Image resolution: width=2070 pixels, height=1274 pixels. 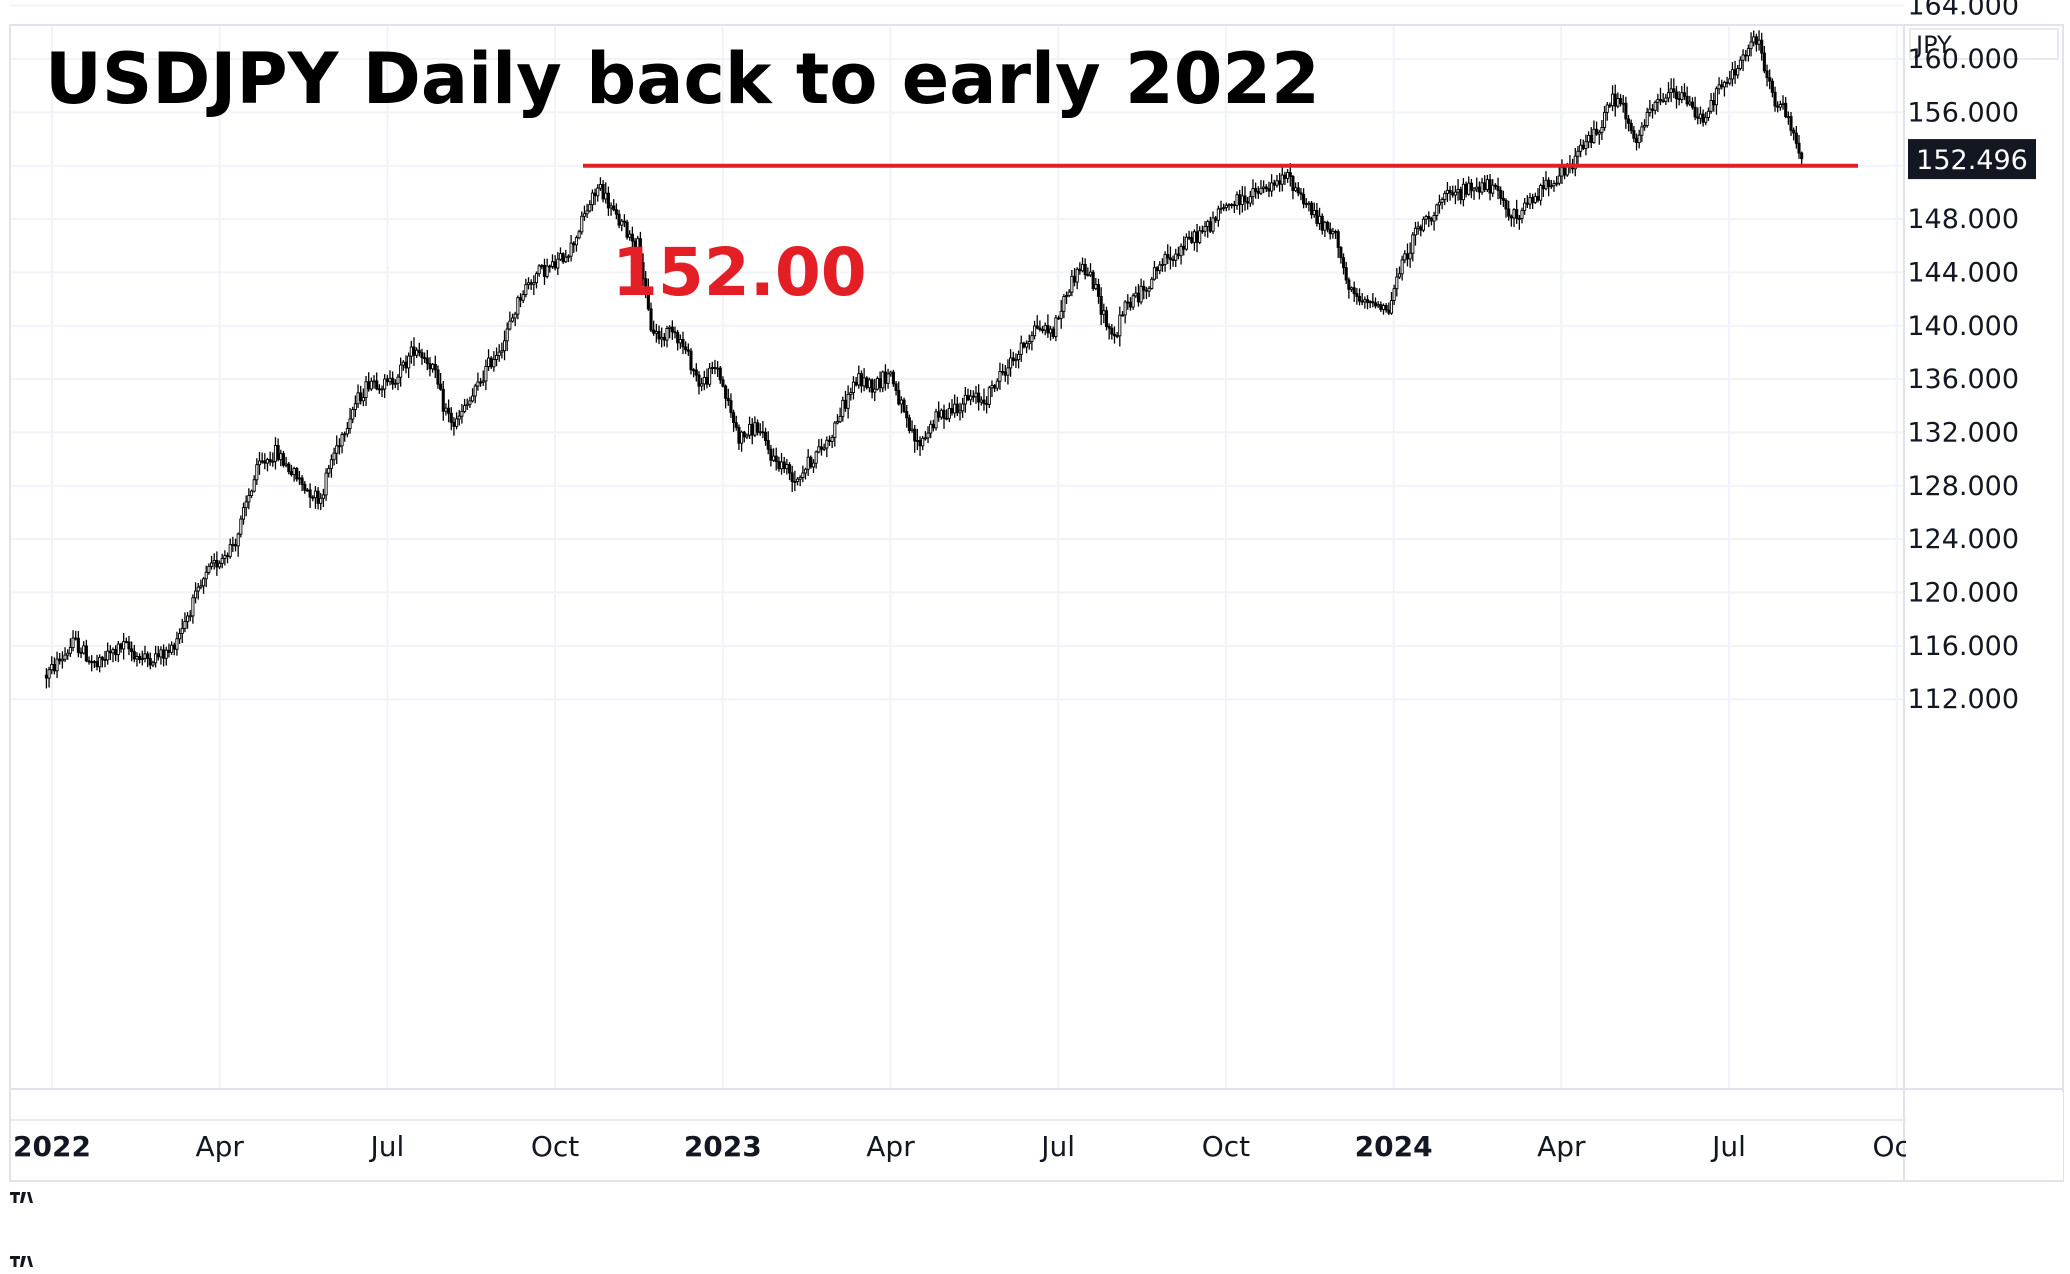 I want to click on price-tick-label: 120.000, so click(x=1963, y=593).